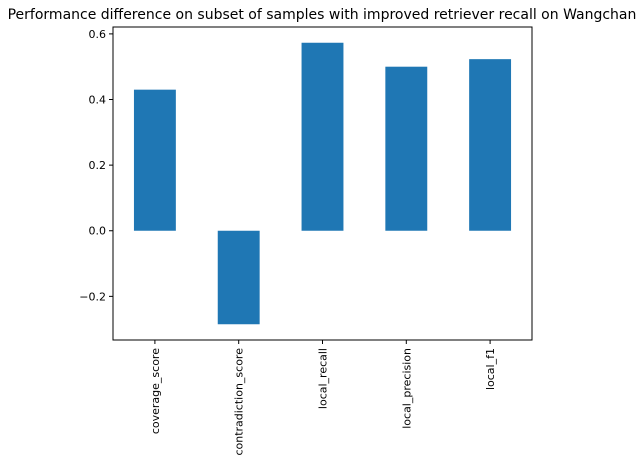  I want to click on bar-local_recall, so click(322, 136).